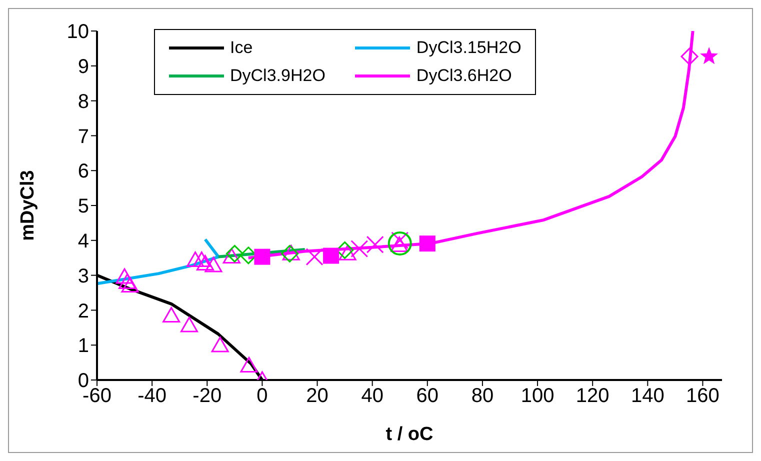 The height and width of the screenshot is (461, 761). Describe the element at coordinates (317, 396) in the screenshot. I see `x-tick-label: 20` at that location.